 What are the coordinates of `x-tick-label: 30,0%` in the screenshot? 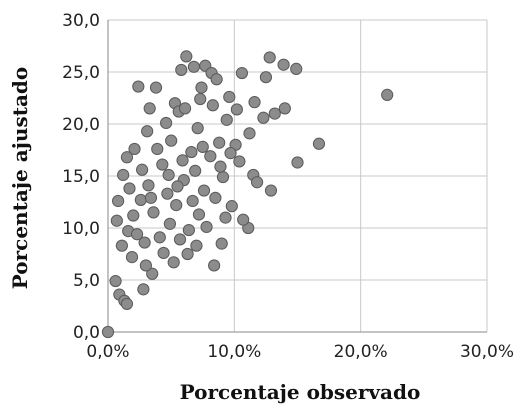 It's located at (487, 352).